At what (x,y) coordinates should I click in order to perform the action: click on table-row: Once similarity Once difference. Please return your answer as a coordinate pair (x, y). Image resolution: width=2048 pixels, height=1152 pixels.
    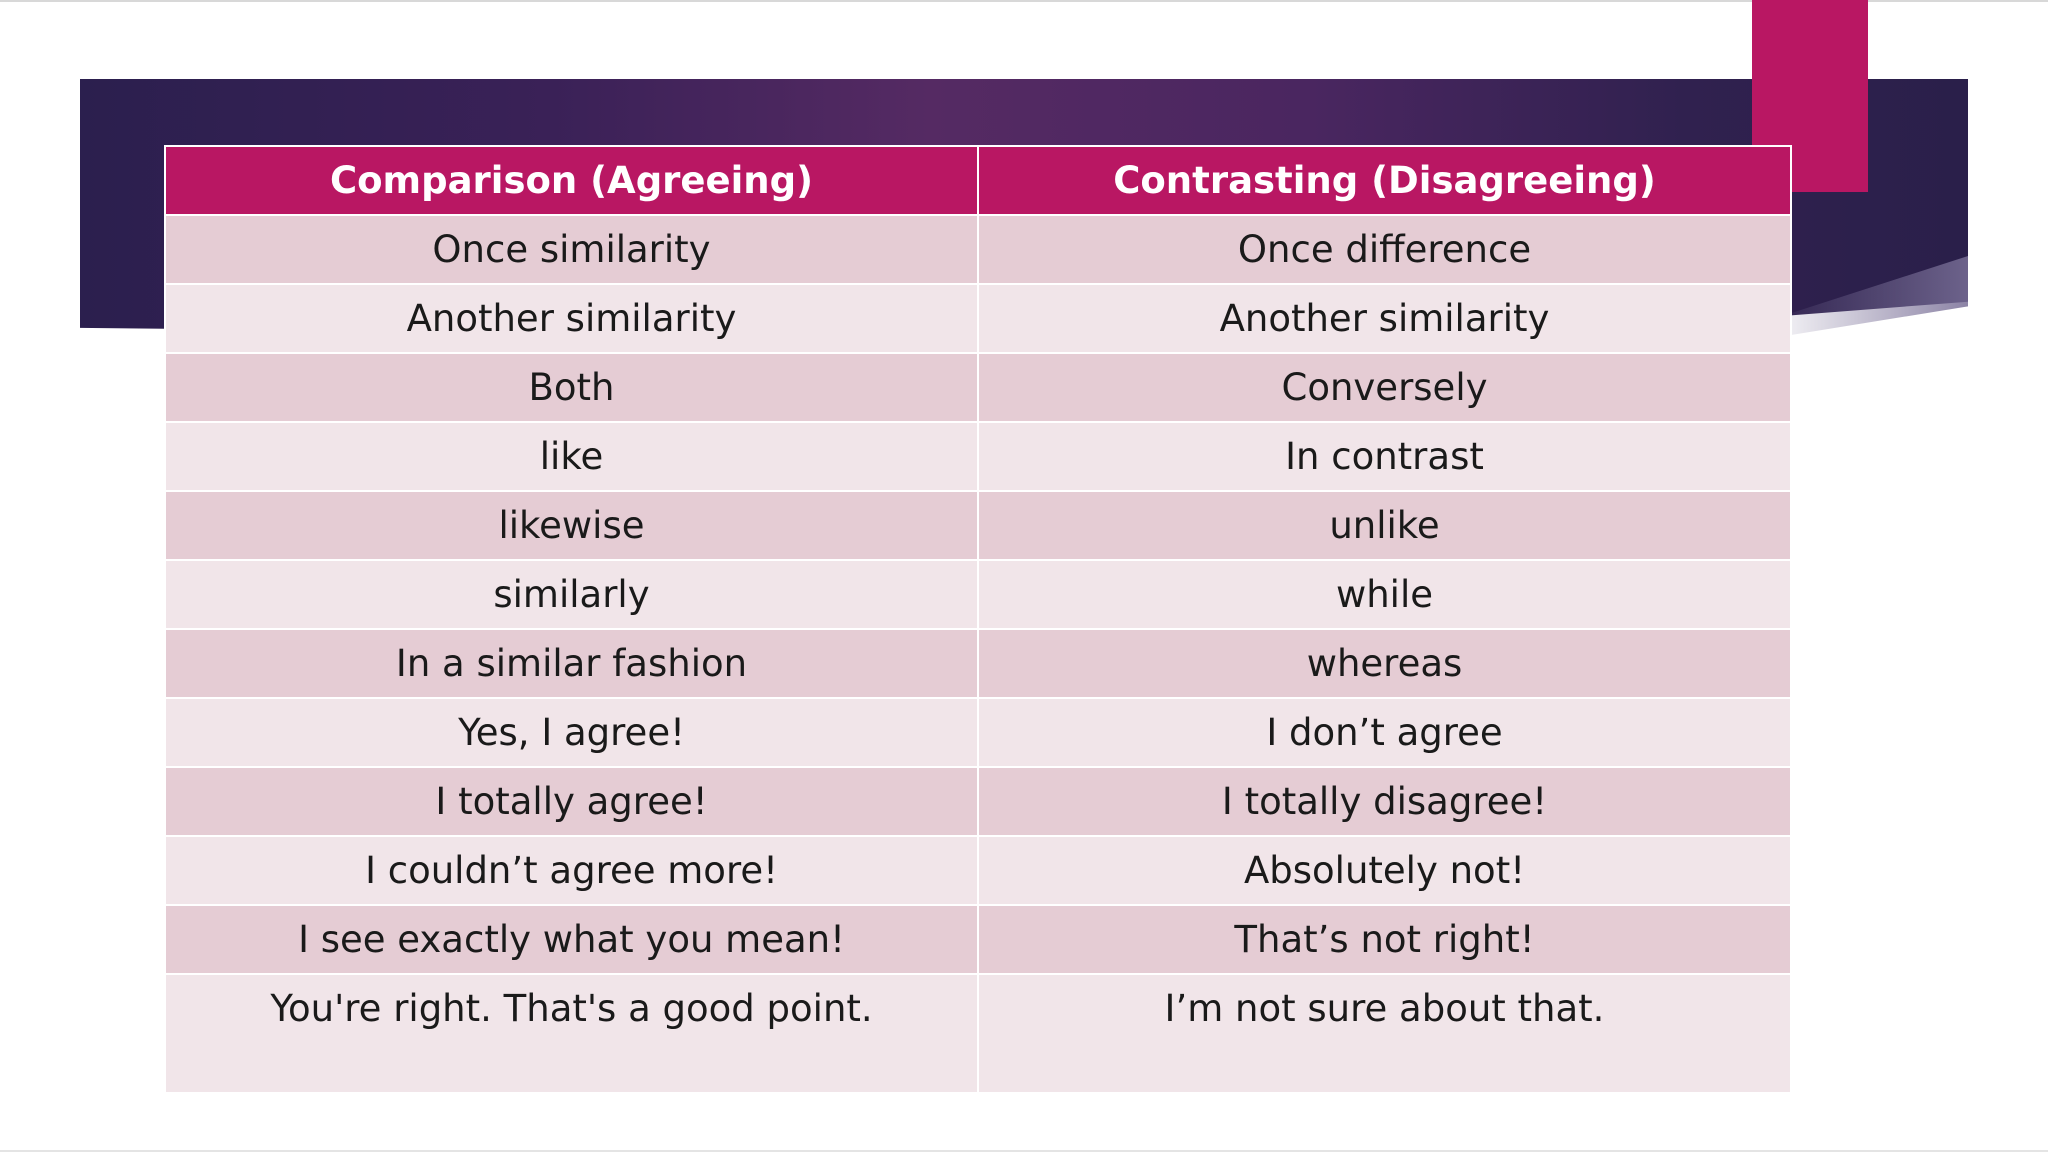
    Looking at the image, I should click on (978, 249).